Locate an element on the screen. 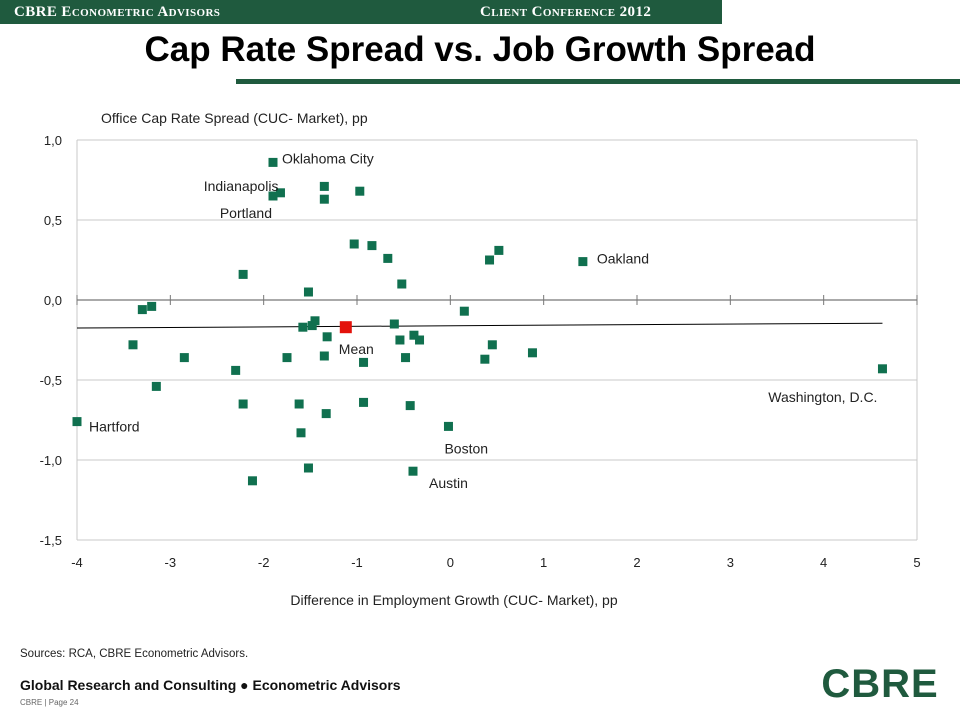 The height and width of the screenshot is (720, 960). header-right-label: Client Conference 2012 is located at coordinates (566, 12).